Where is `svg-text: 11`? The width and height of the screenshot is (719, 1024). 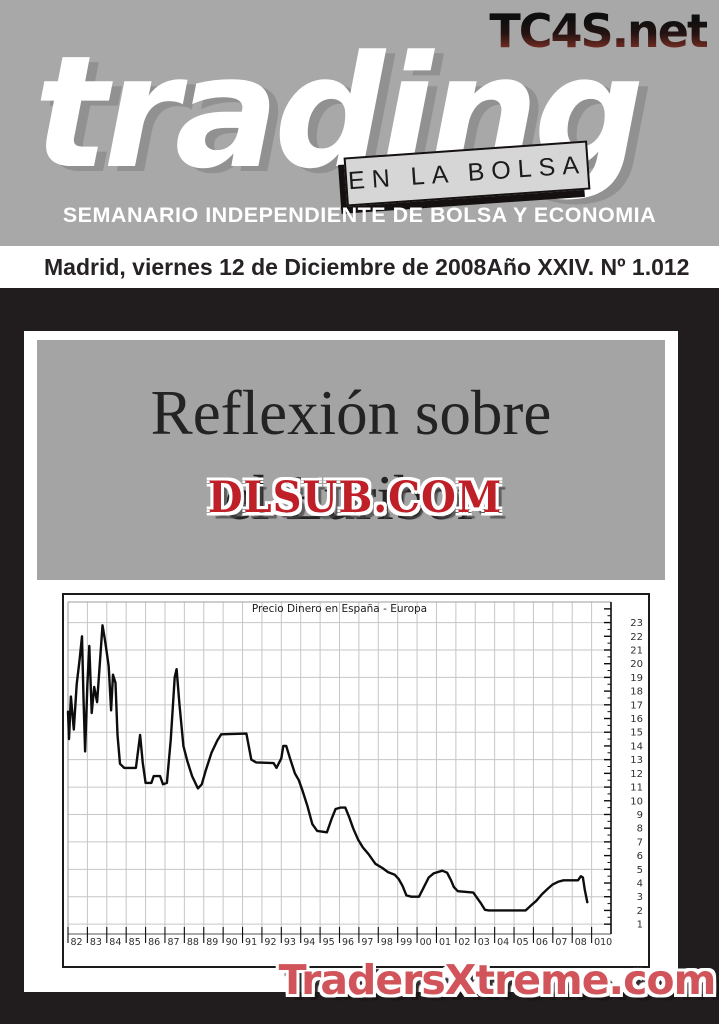
svg-text: 11 is located at coordinates (636, 788).